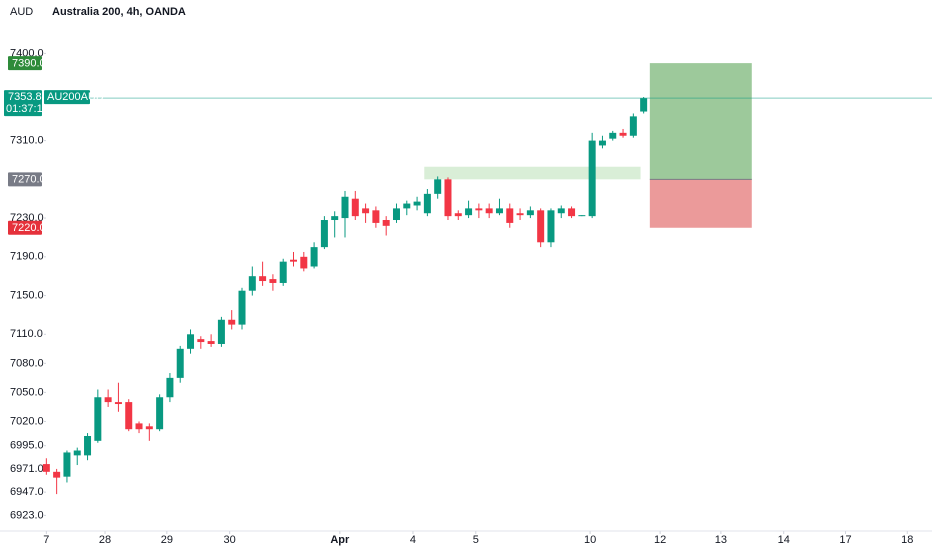 This screenshot has width=932, height=550. What do you see at coordinates (27, 392) in the screenshot?
I see `y-tick-label: 7050.0` at bounding box center [27, 392].